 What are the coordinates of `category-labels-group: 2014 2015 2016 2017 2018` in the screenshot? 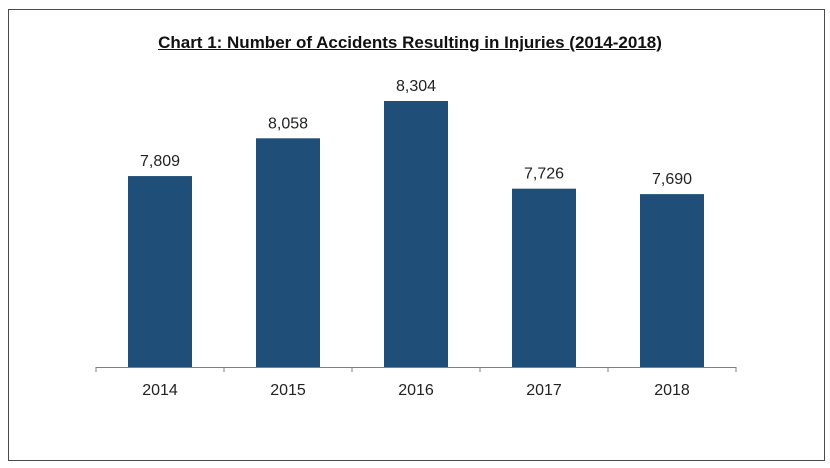 It's located at (416, 390).